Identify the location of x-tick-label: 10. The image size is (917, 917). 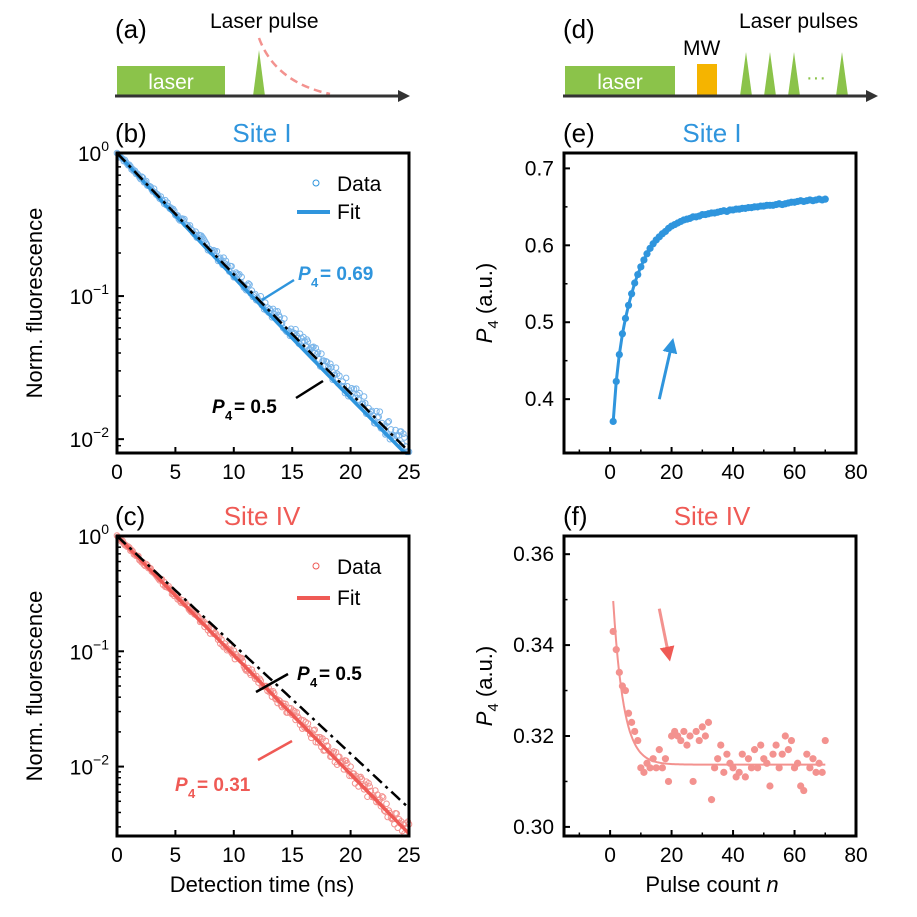
(233, 855).